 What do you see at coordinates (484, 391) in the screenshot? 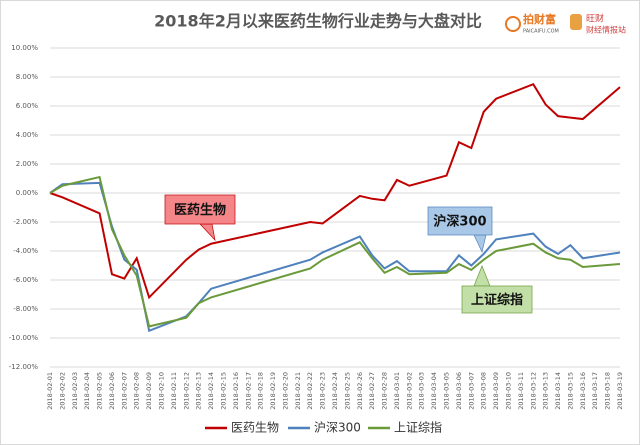
I see `x-tick-label: 2018-03-08` at bounding box center [484, 391].